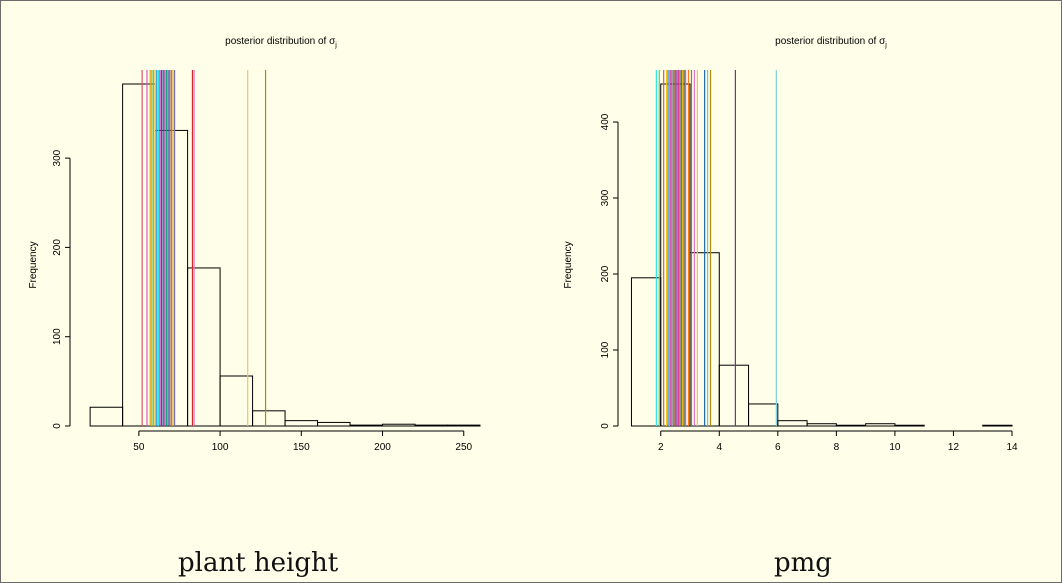 This screenshot has width=1062, height=583. I want to click on caption-pmg: pmg, so click(803, 563).